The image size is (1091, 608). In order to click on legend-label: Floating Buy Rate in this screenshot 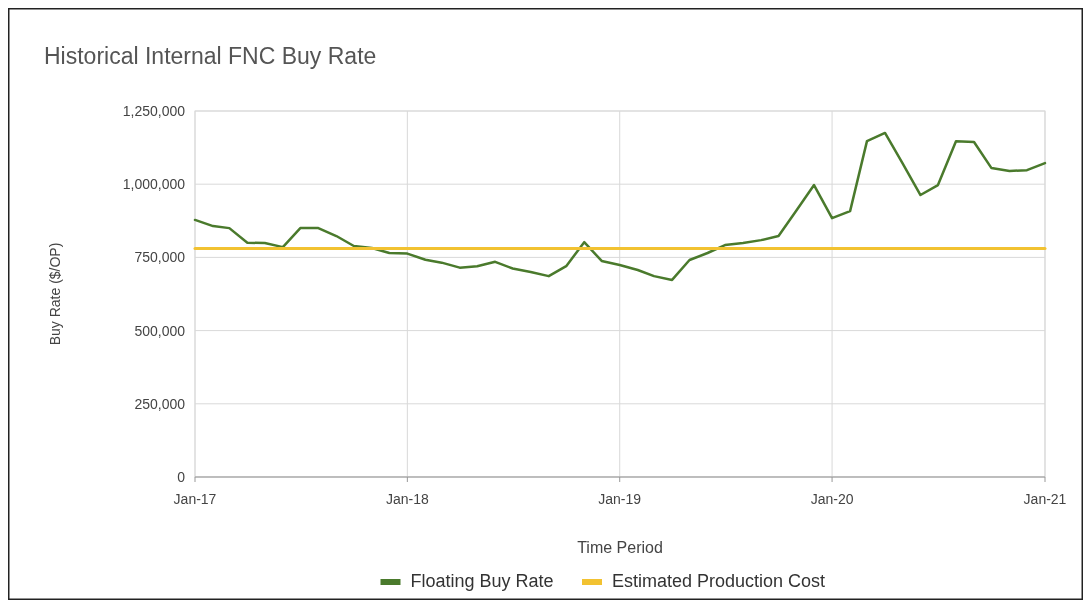, I will do `click(482, 581)`.